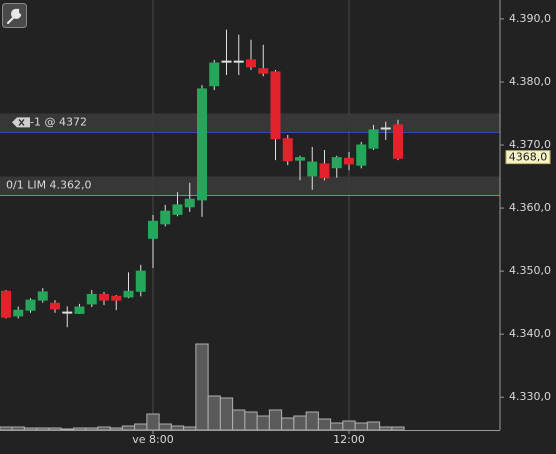 The width and height of the screenshot is (556, 454). I want to click on y-tick-label: 4.360,0, so click(530, 207).